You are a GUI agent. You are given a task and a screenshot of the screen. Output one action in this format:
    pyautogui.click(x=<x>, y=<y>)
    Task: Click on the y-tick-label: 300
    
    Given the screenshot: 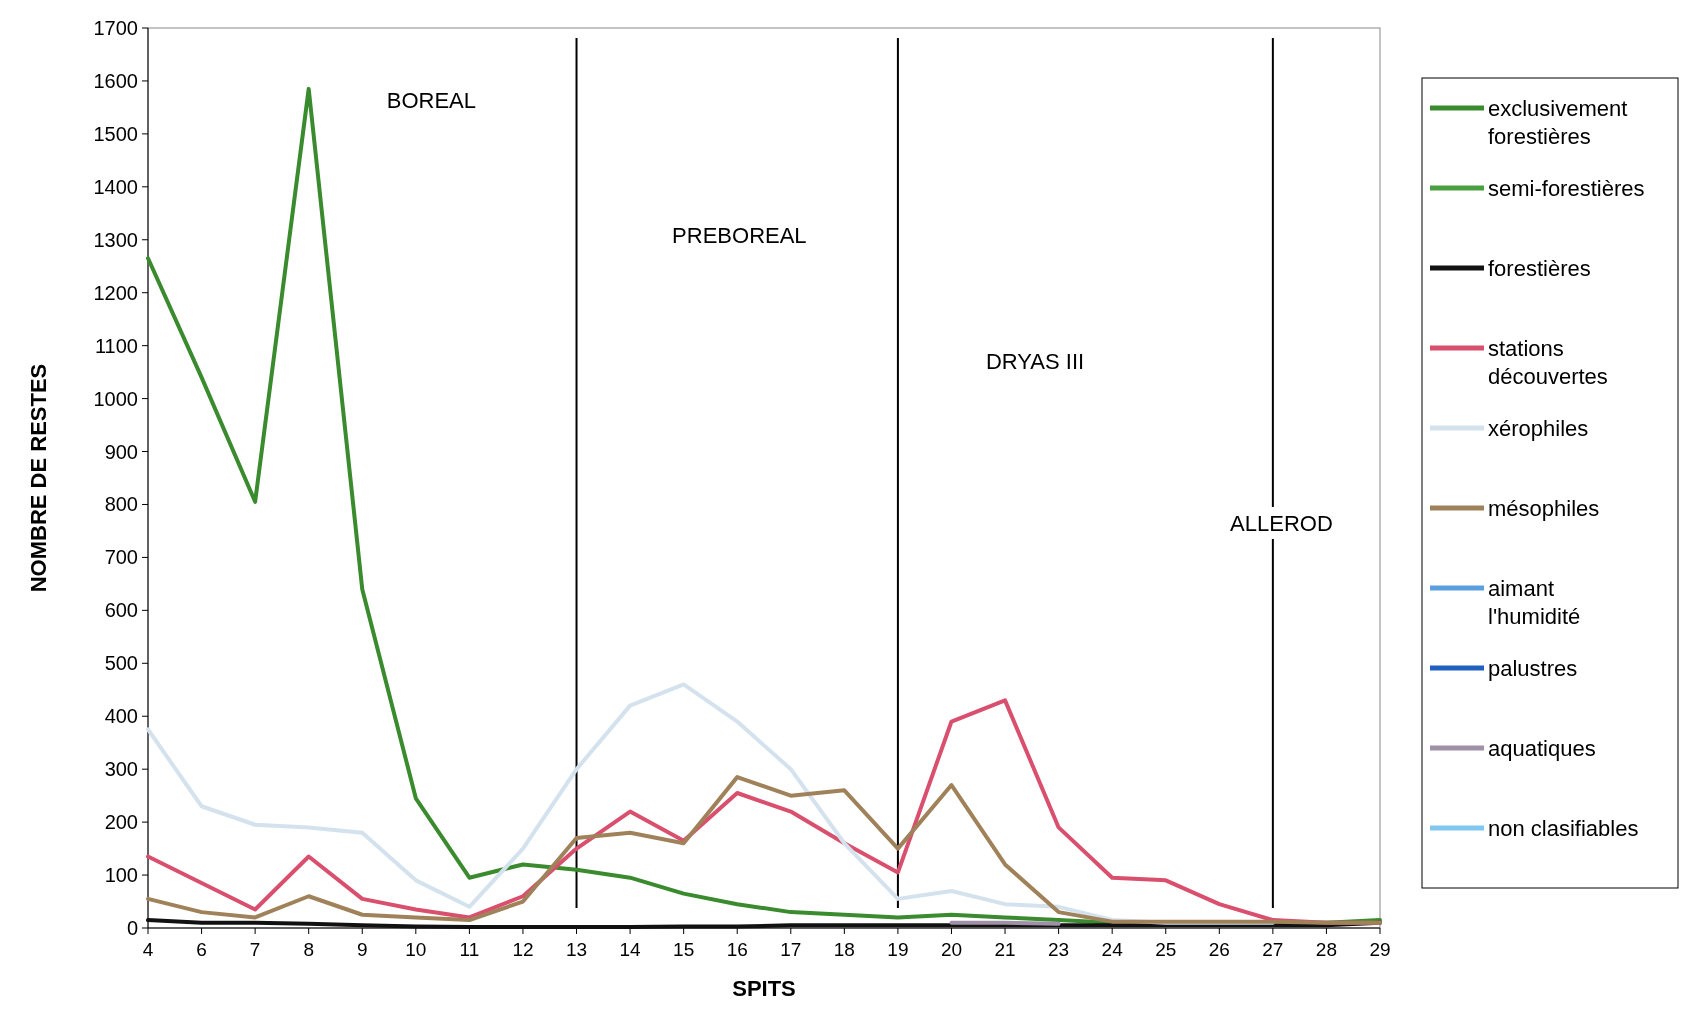 What is the action you would take?
    pyautogui.click(x=121, y=769)
    